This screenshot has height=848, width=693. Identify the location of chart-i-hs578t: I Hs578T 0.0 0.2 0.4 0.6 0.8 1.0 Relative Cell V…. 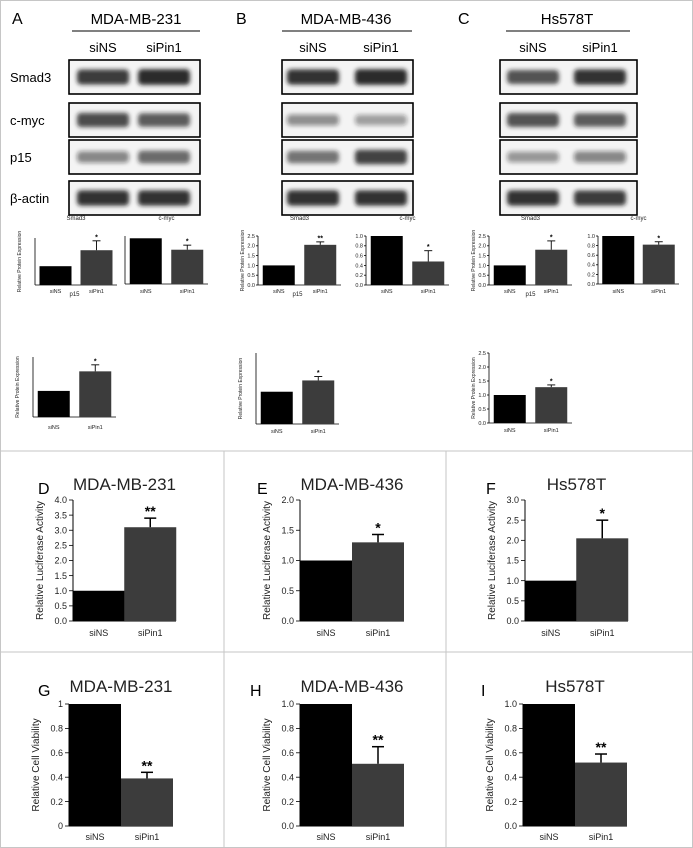
(554, 759).